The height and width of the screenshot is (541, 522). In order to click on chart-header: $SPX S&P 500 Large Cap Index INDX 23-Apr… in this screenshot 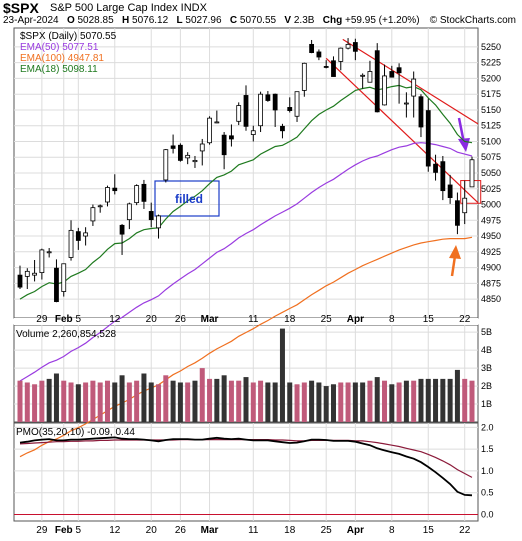, I will do `click(261, 14)`.